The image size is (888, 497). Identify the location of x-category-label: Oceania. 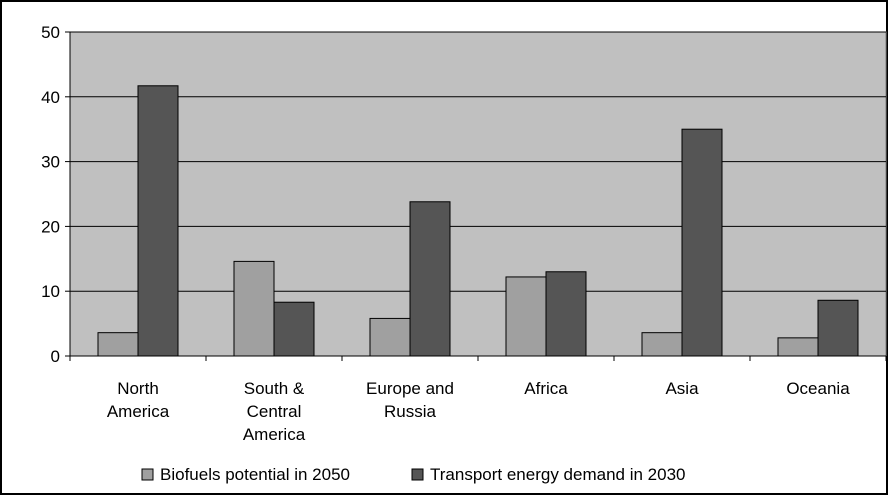
(818, 388).